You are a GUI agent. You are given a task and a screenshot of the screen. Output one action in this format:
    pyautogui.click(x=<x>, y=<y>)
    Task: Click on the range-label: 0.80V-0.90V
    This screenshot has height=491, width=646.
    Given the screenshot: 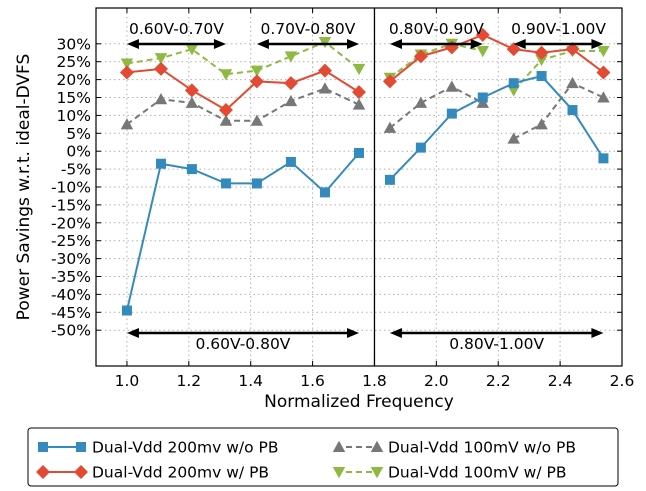 What is the action you would take?
    pyautogui.click(x=436, y=29)
    